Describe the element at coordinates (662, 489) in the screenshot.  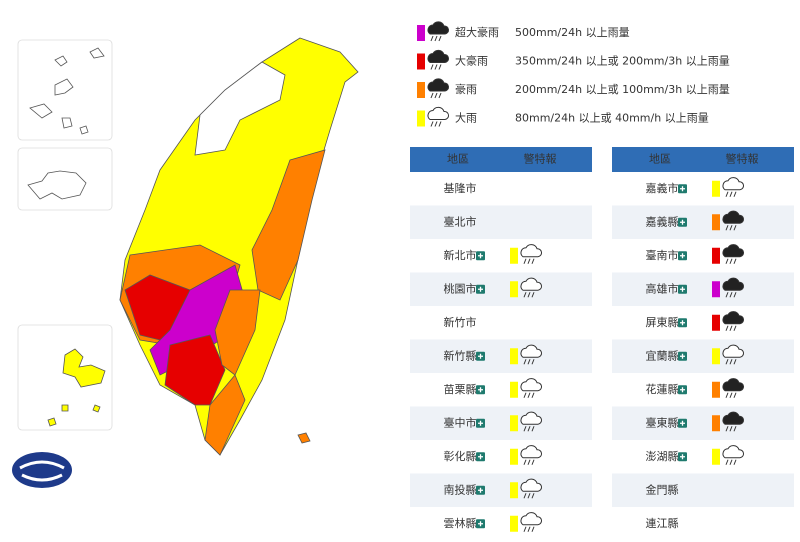
I see `region-name: 金門縣` at that location.